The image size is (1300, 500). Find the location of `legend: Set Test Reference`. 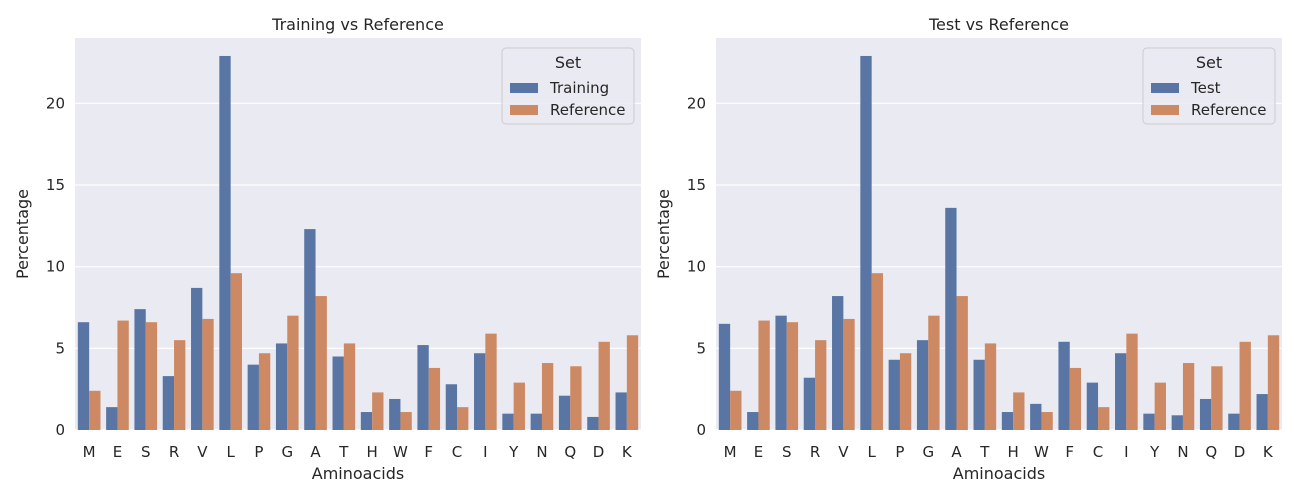

legend: Set Test Reference is located at coordinates (1209, 86).